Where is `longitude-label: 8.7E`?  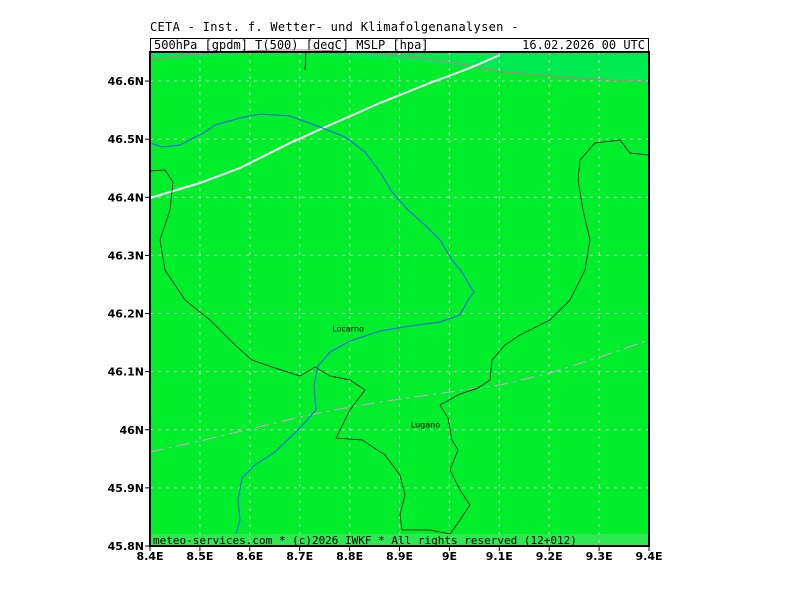
longitude-label: 8.7E is located at coordinates (299, 556).